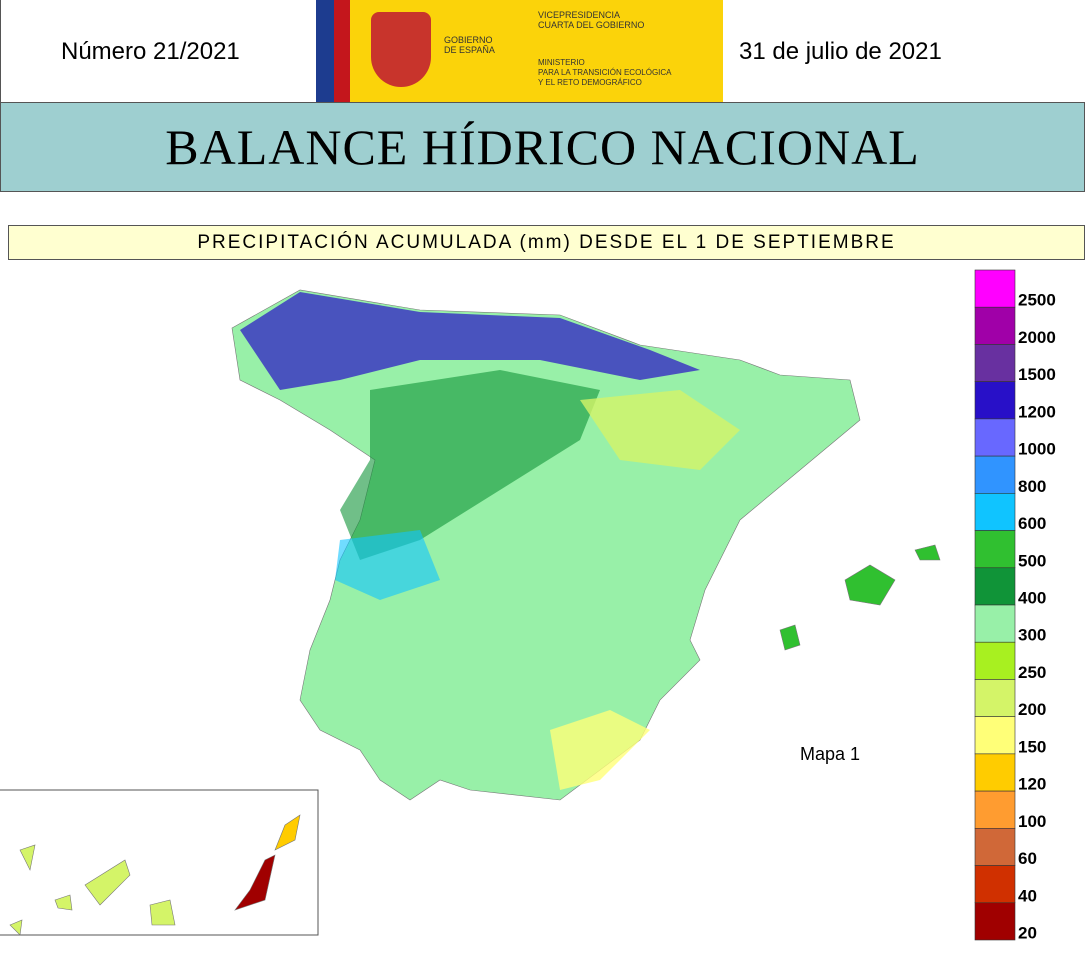 The height and width of the screenshot is (954, 1085). Describe the element at coordinates (600, 750) in the screenshot. I see `precip-zone-southeast` at that location.